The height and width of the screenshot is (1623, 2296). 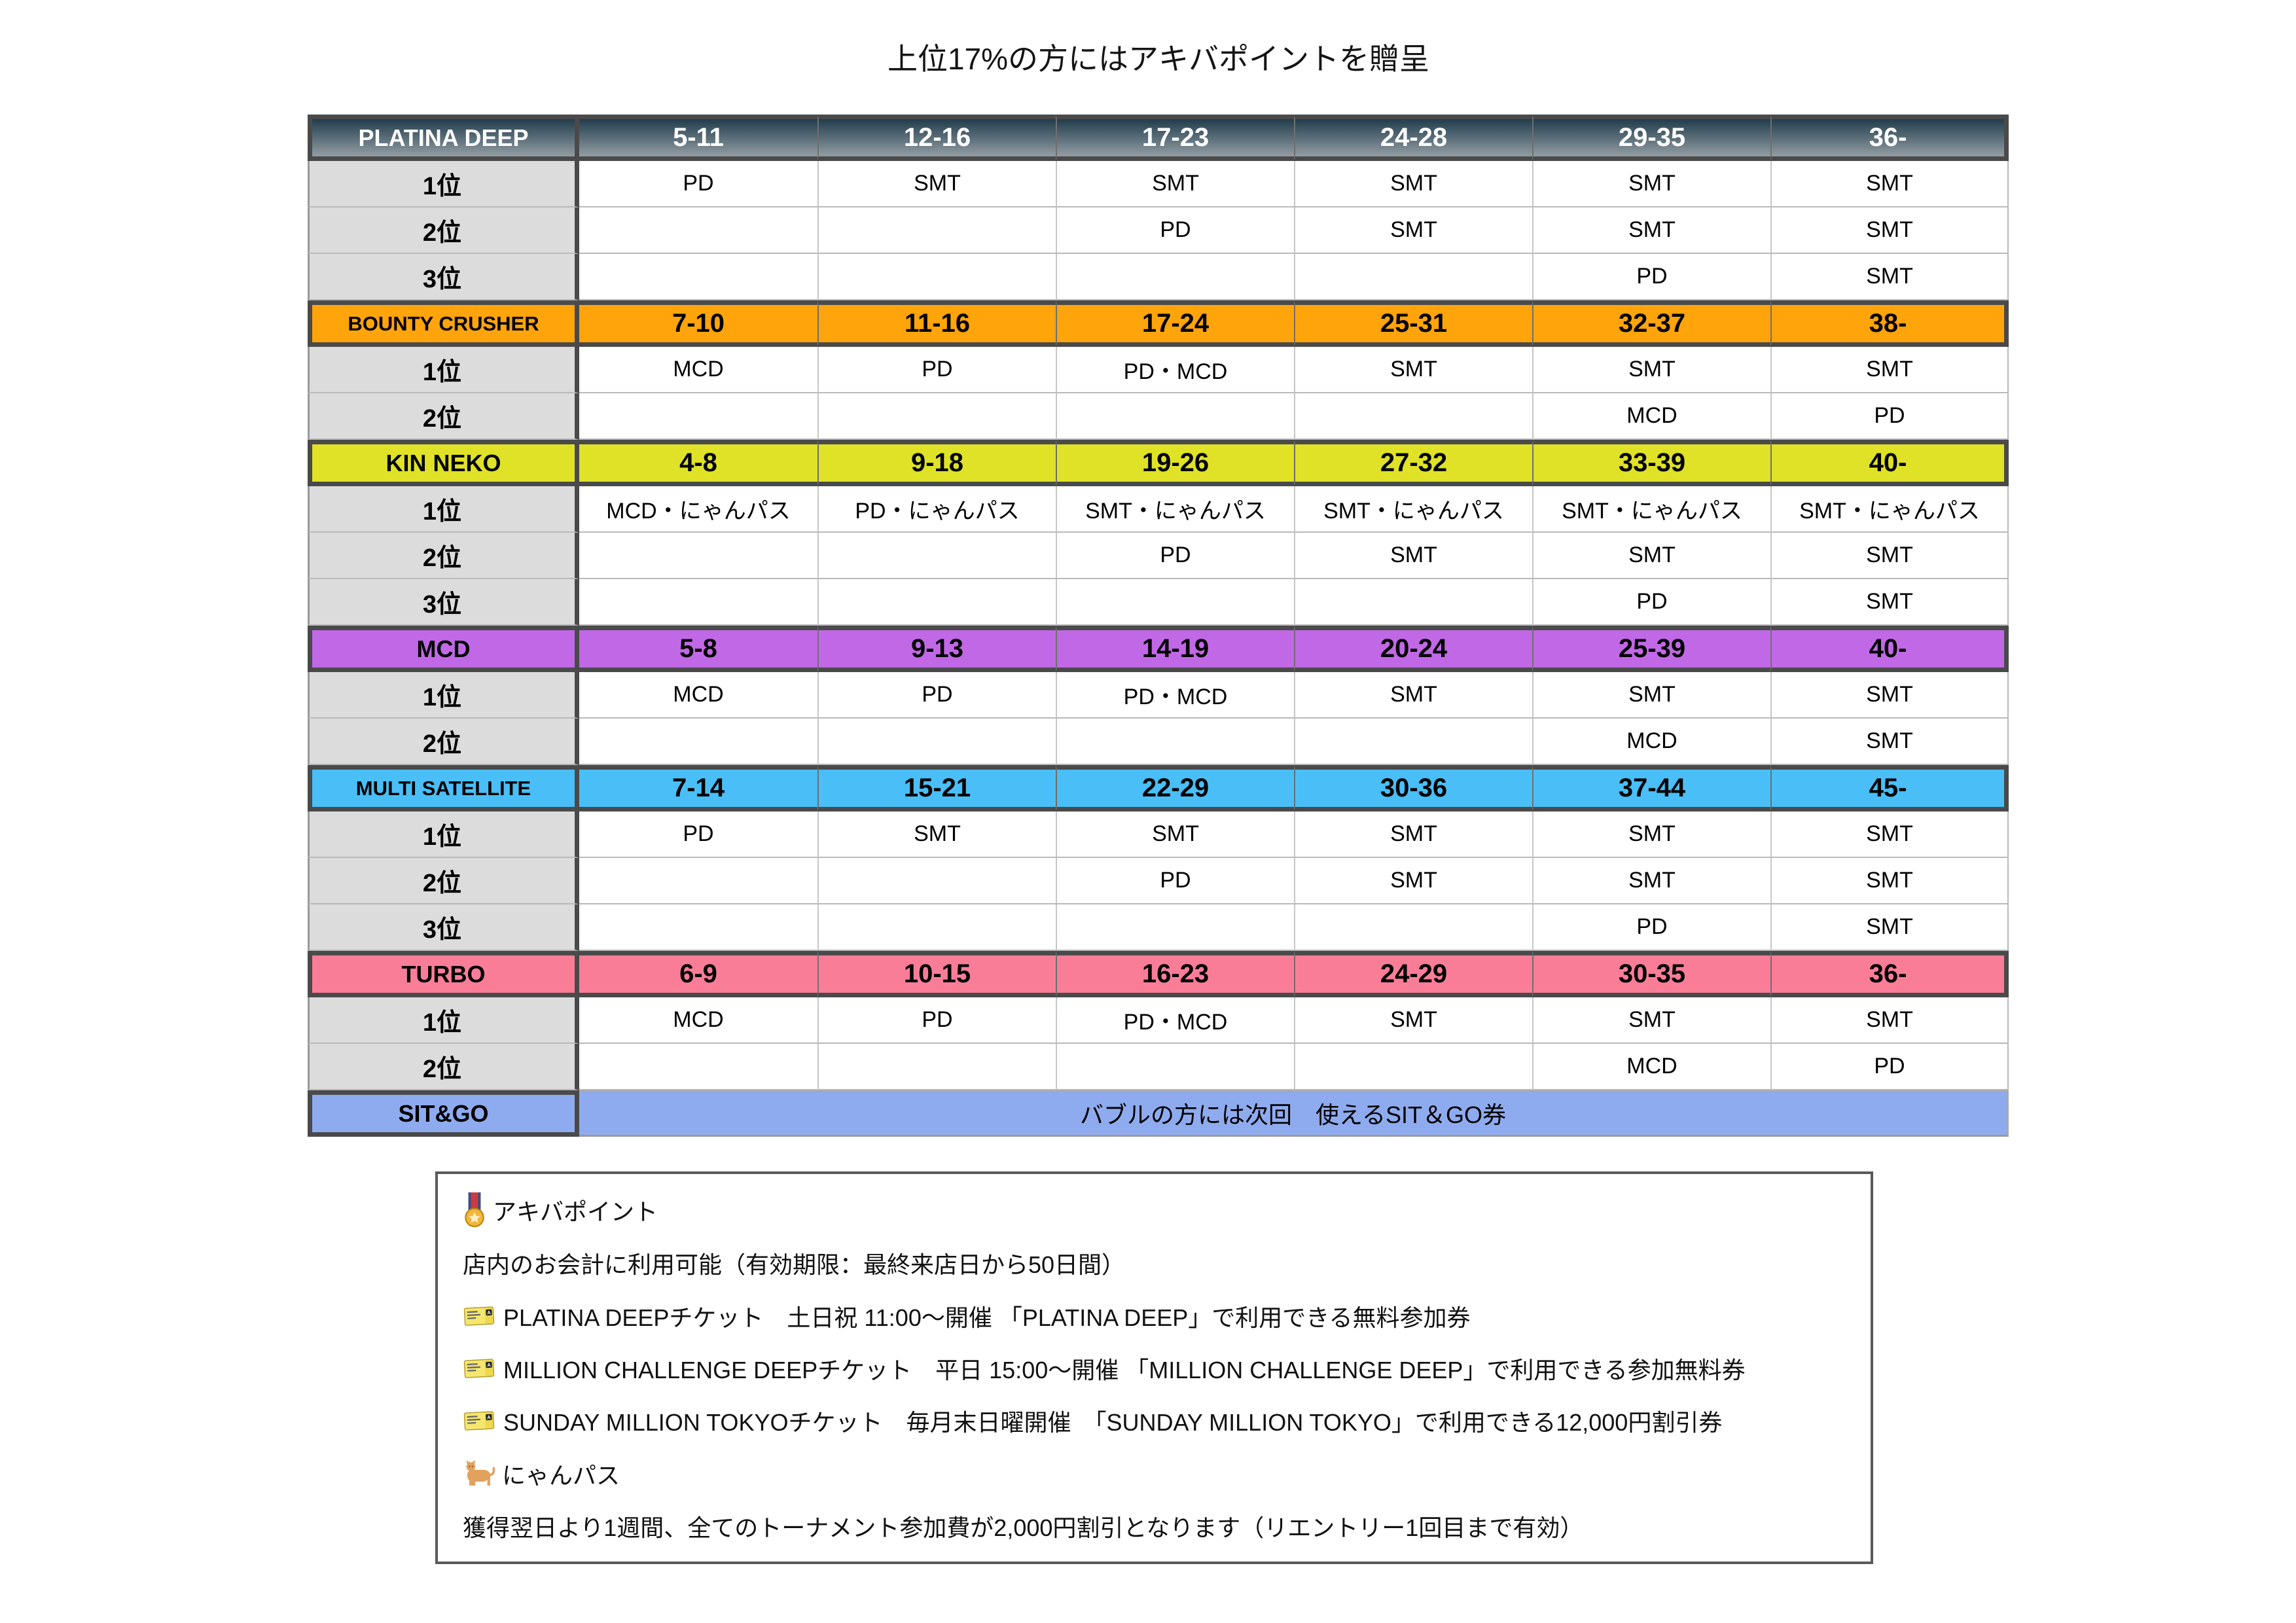 I want to click on range-cell: 32-37, so click(x=1651, y=323).